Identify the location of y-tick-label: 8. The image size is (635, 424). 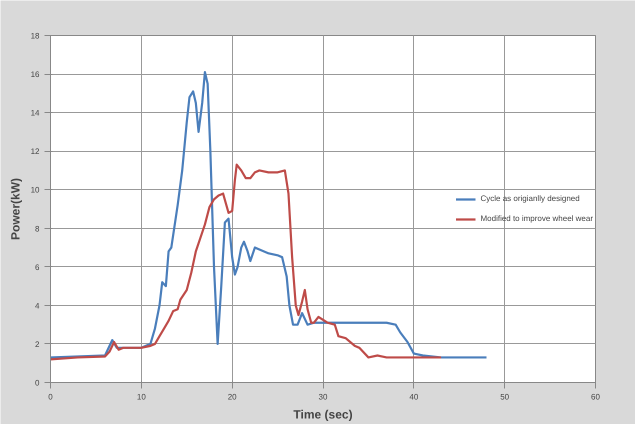
(37, 229).